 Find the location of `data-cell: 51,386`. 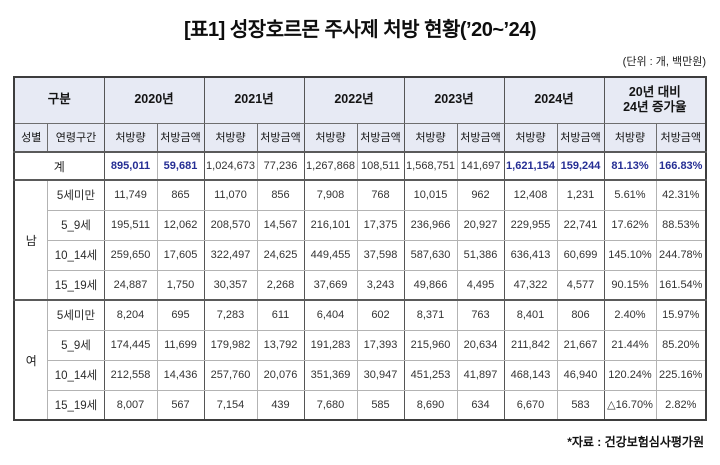

data-cell: 51,386 is located at coordinates (480, 255).